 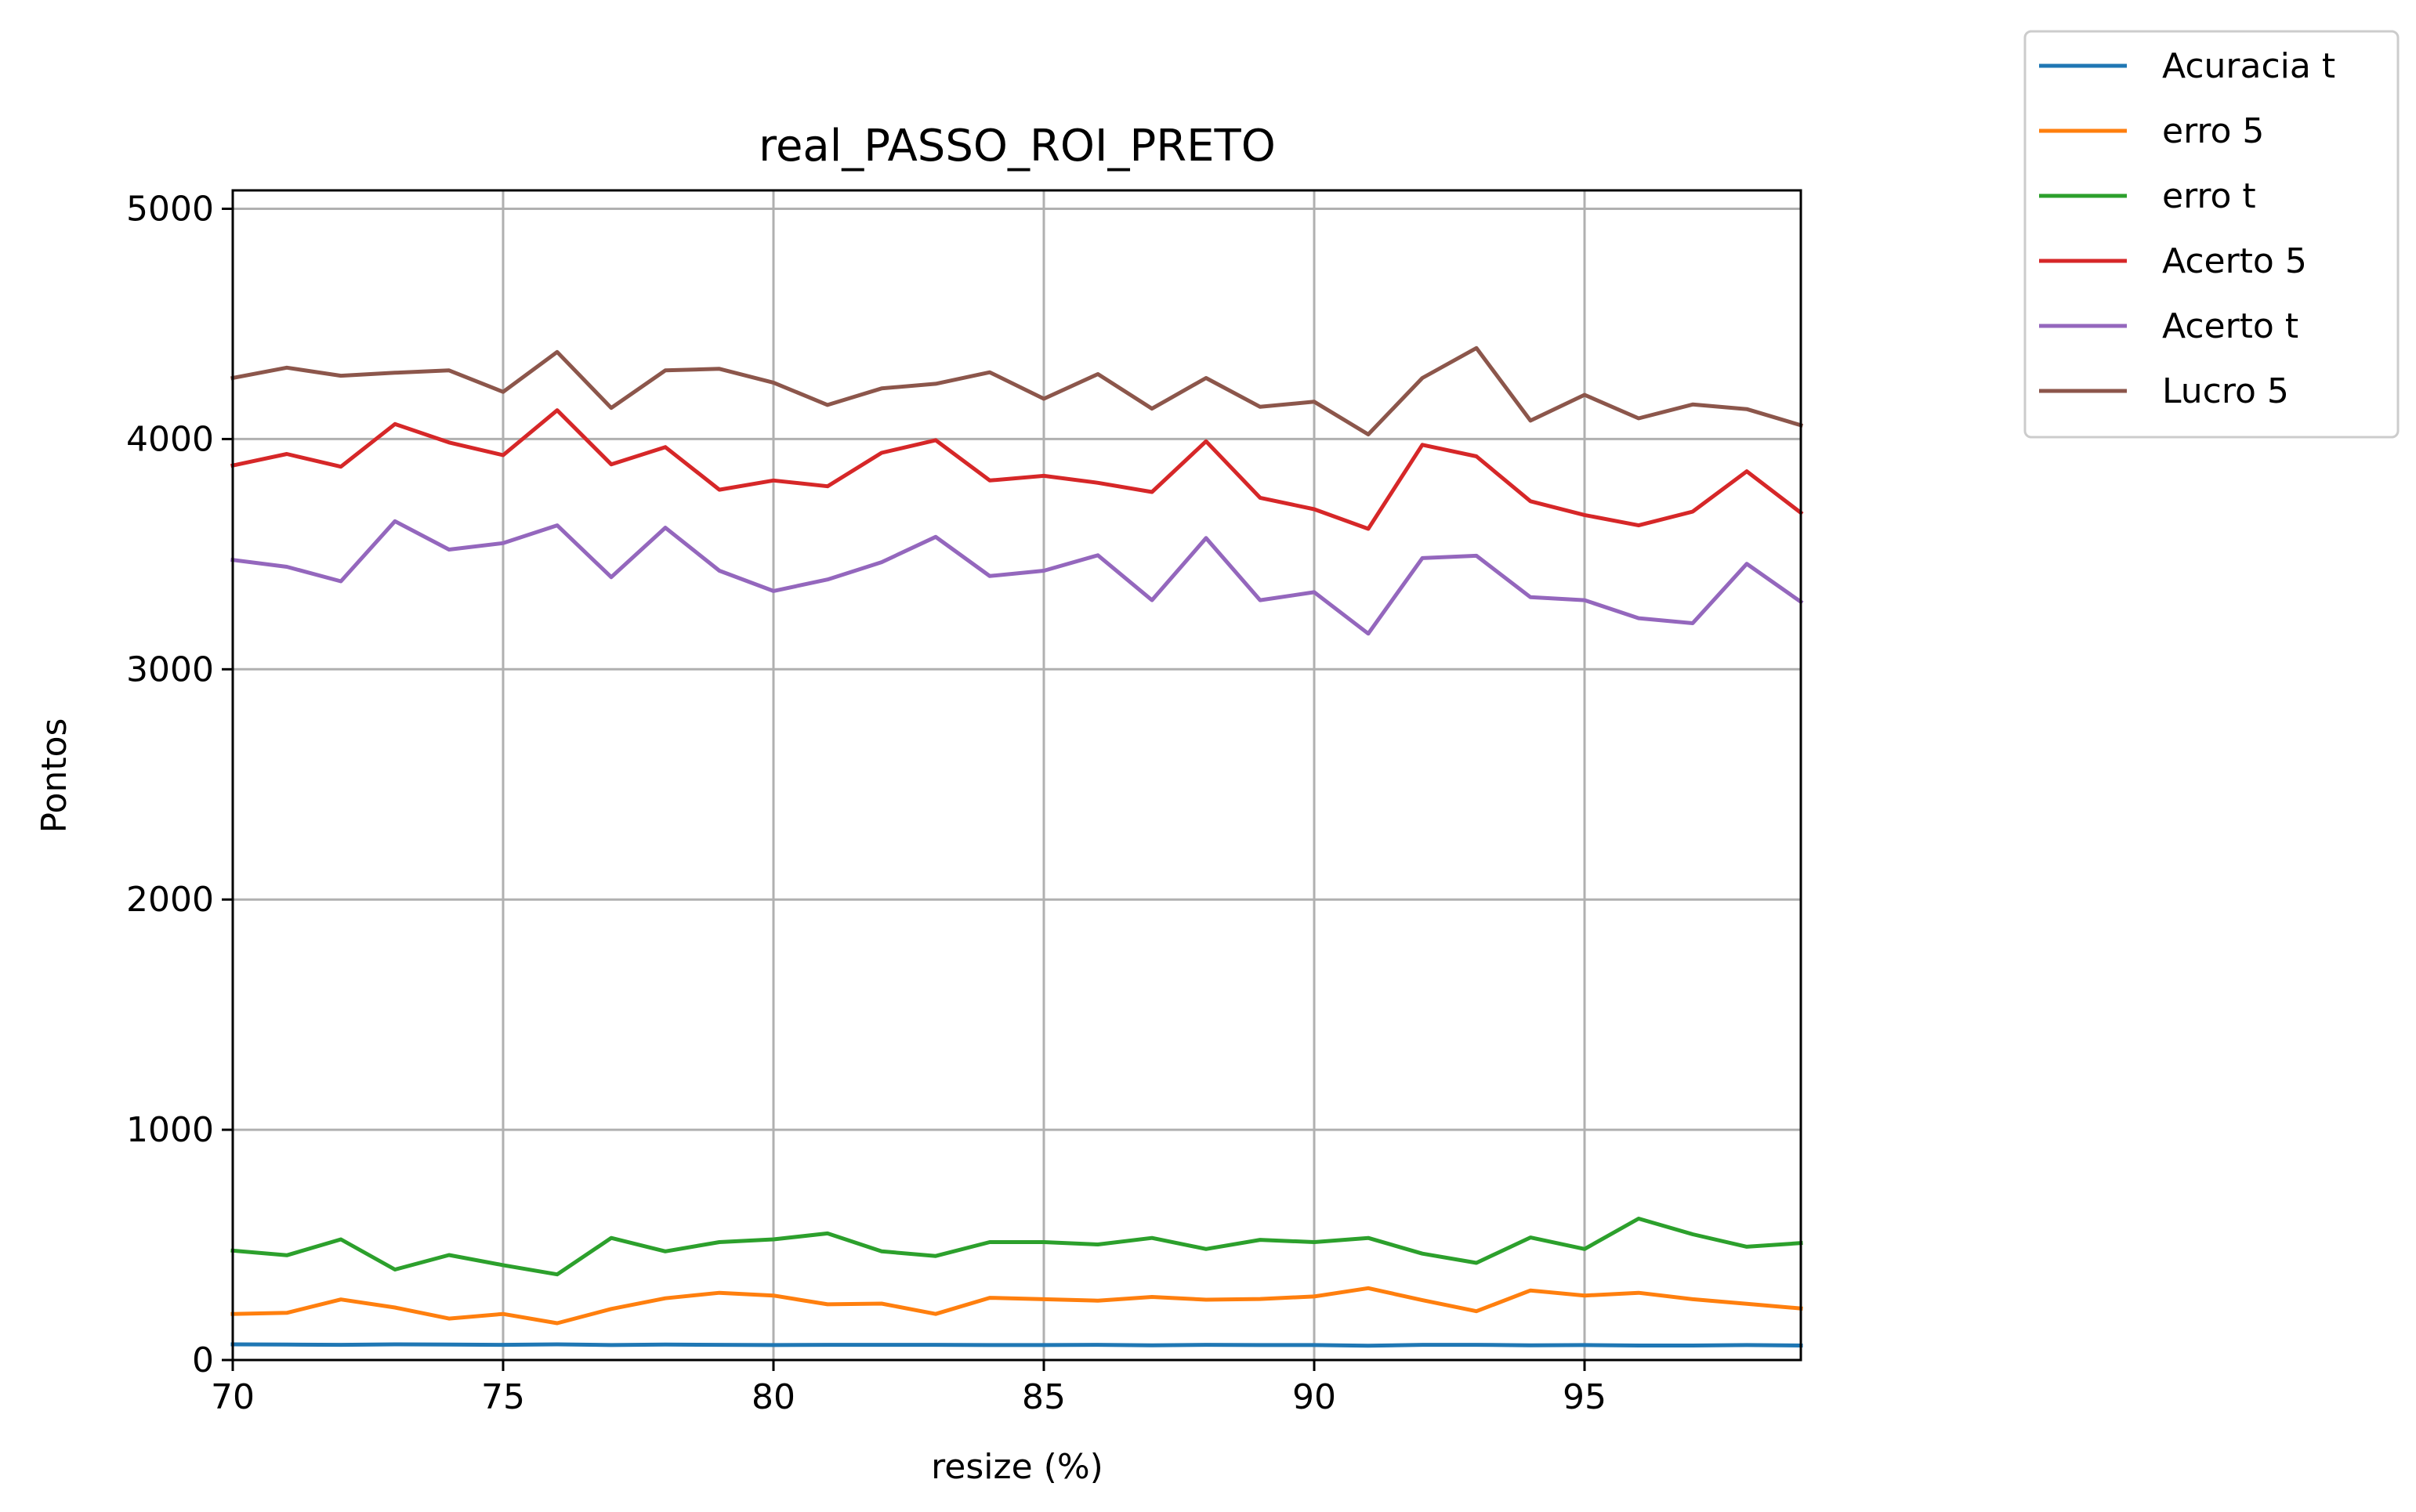 What do you see at coordinates (2234, 261) in the screenshot?
I see `legend-label: Acerto 5` at bounding box center [2234, 261].